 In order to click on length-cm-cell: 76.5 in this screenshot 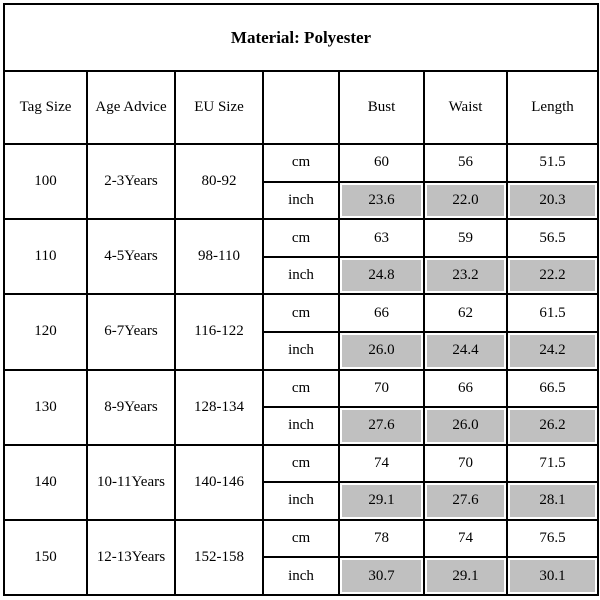, I will do `click(552, 538)`.